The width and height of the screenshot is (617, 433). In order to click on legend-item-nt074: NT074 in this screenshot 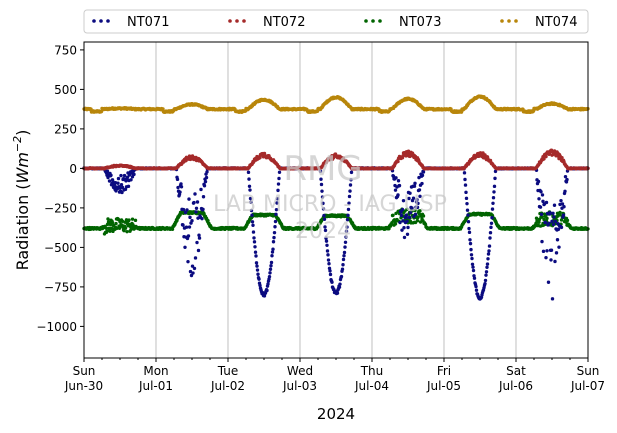, I will do `click(538, 22)`.